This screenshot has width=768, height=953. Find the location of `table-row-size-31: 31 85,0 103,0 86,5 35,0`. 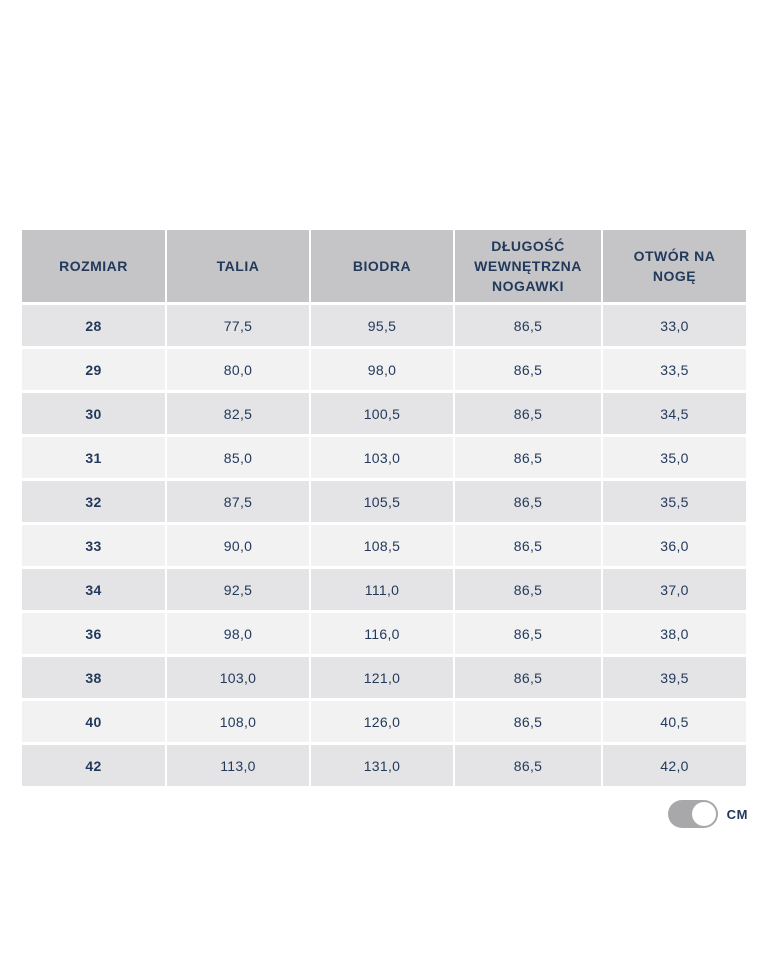

table-row-size-31: 31 85,0 103,0 86,5 35,0 is located at coordinates (384, 457).